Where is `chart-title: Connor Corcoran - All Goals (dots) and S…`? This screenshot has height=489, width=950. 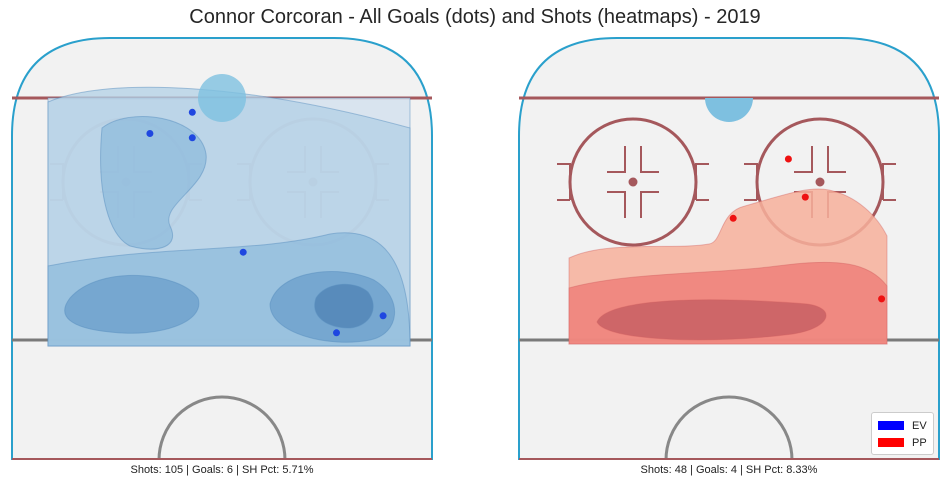 chart-title: Connor Corcoran - All Goals (dots) and S… is located at coordinates (475, 17).